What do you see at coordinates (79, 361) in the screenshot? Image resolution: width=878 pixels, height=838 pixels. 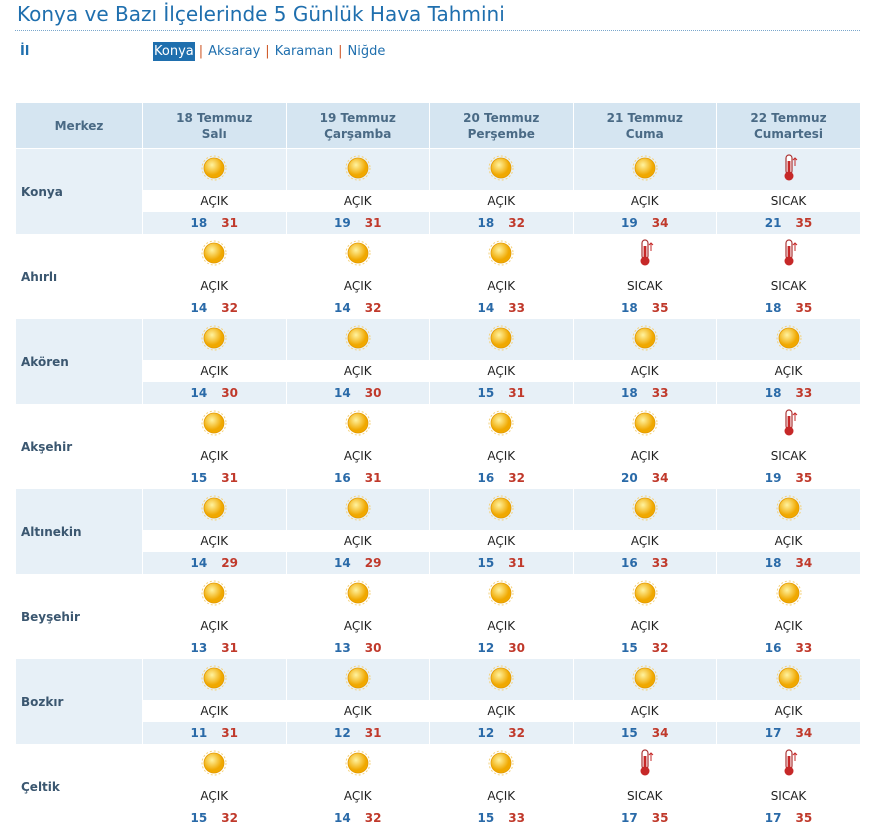 I see `station-name: Akören` at bounding box center [79, 361].